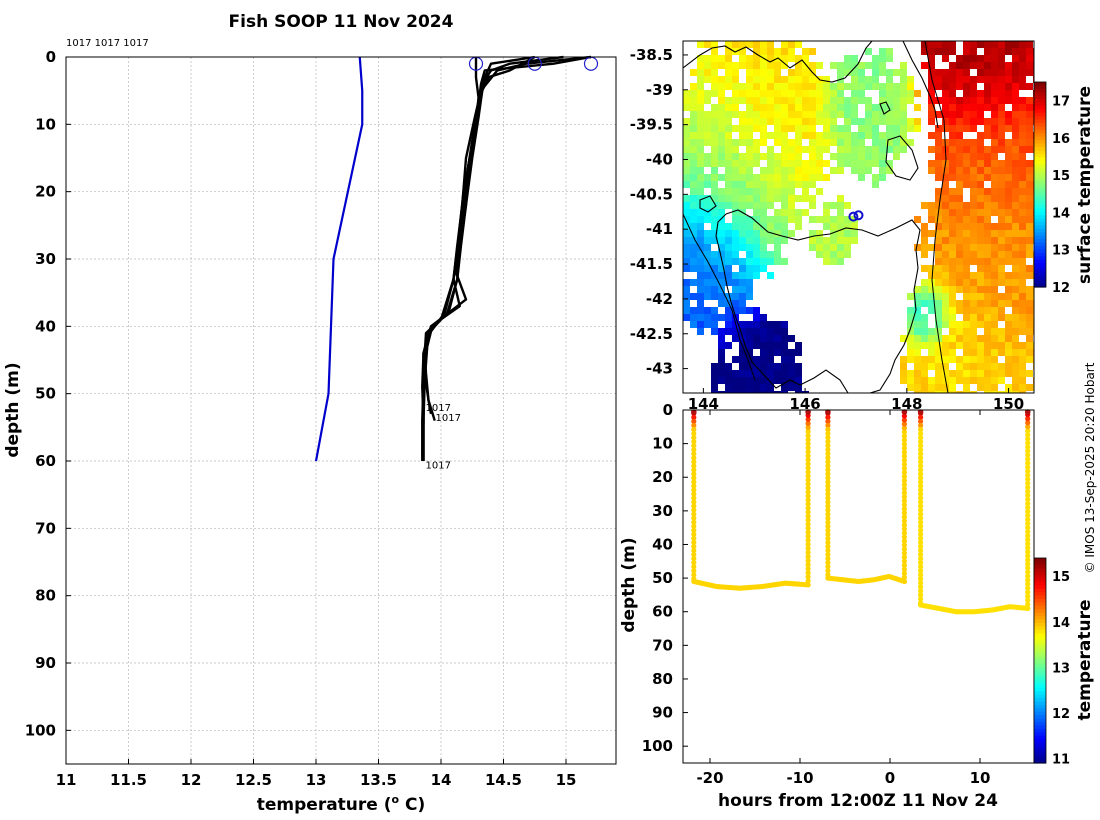  Describe the element at coordinates (396, 799) in the screenshot. I see `profile-x-label-degree: o` at that location.